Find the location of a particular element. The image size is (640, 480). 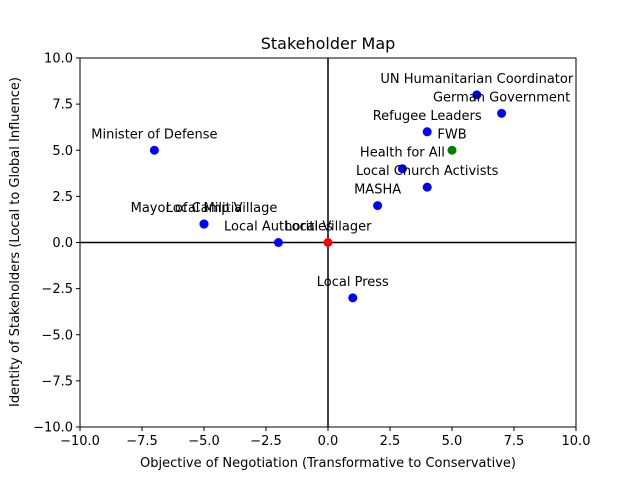

chart-title: Stakeholder Map is located at coordinates (328, 43).